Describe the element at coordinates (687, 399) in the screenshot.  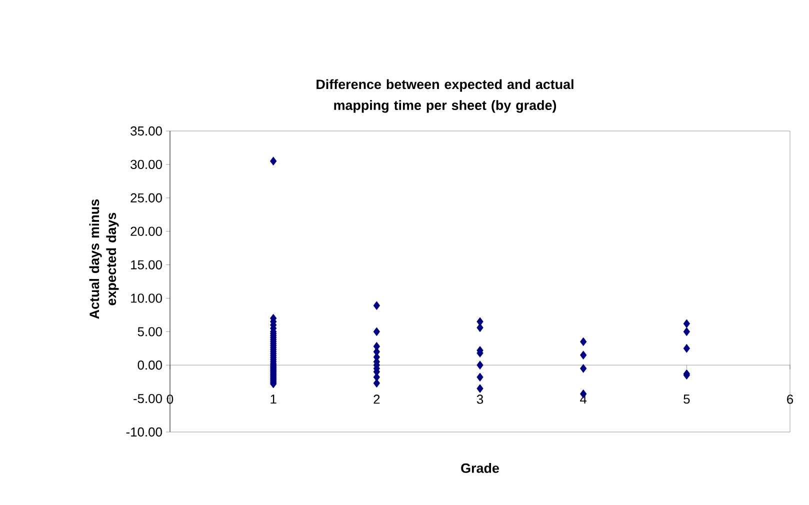
I see `x-tick-label: 5` at that location.